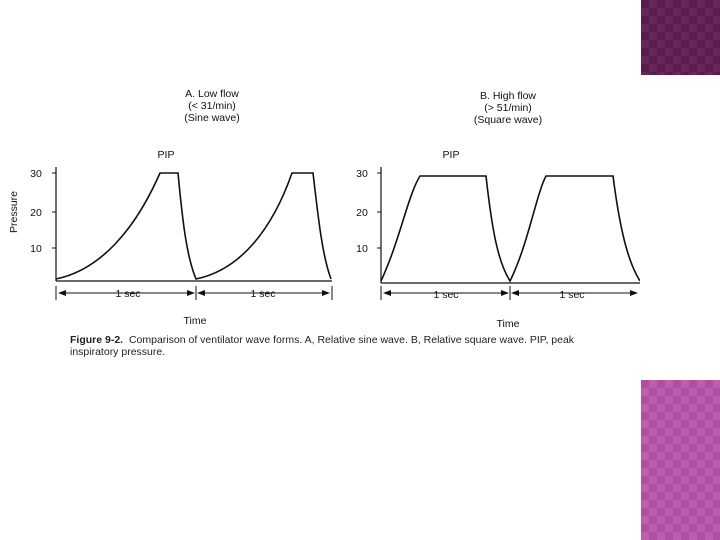 This screenshot has height=540, width=720. What do you see at coordinates (505, 293) in the screenshot?
I see `panel-b-arrowhead-1-right` at bounding box center [505, 293].